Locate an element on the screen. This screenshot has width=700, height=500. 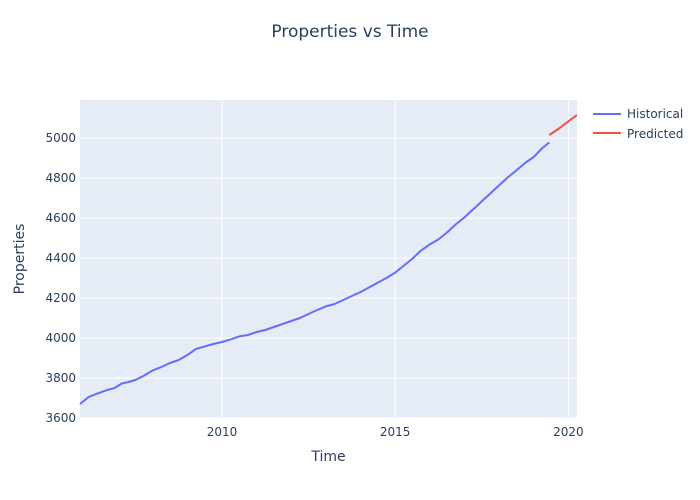
legend-label-predicted: Predicted is located at coordinates (655, 134).